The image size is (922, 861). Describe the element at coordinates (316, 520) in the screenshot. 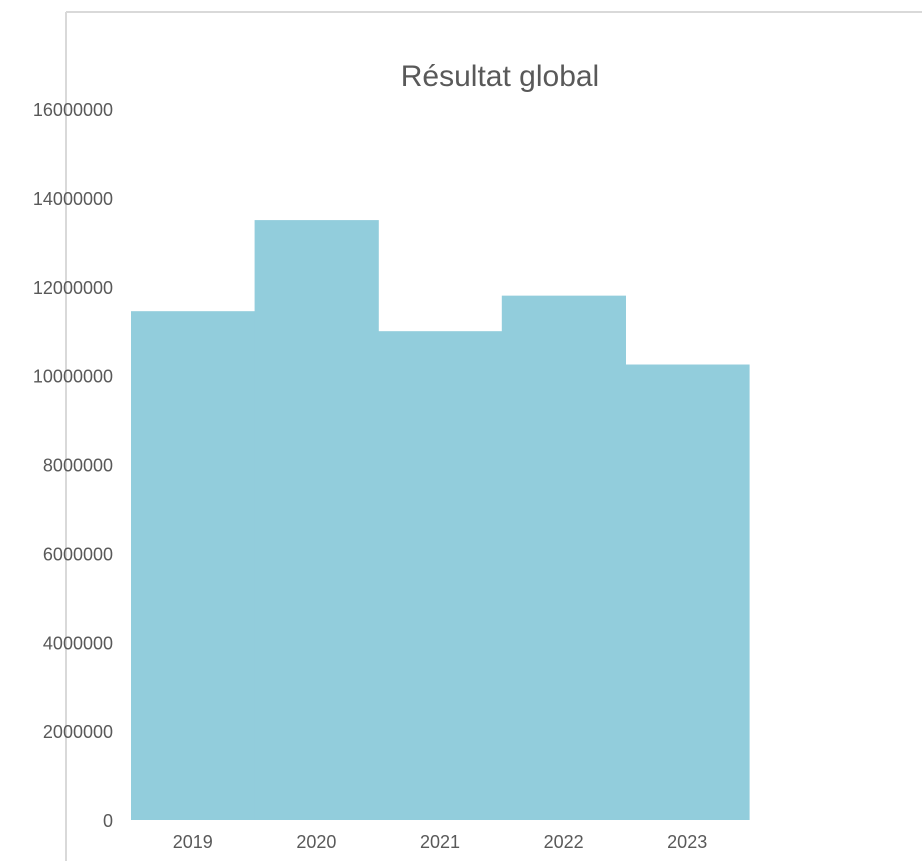

I see `bar-2020` at that location.